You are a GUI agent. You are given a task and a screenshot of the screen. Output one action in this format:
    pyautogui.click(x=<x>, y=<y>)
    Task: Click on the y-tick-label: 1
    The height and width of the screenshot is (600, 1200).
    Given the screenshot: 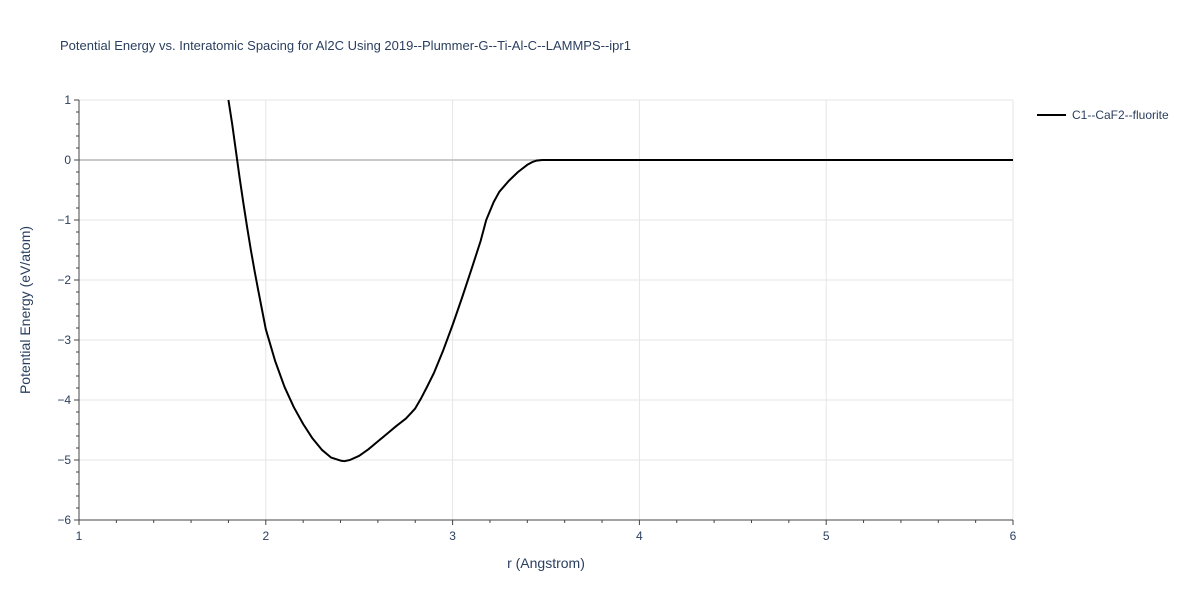 What is the action you would take?
    pyautogui.click(x=67, y=100)
    